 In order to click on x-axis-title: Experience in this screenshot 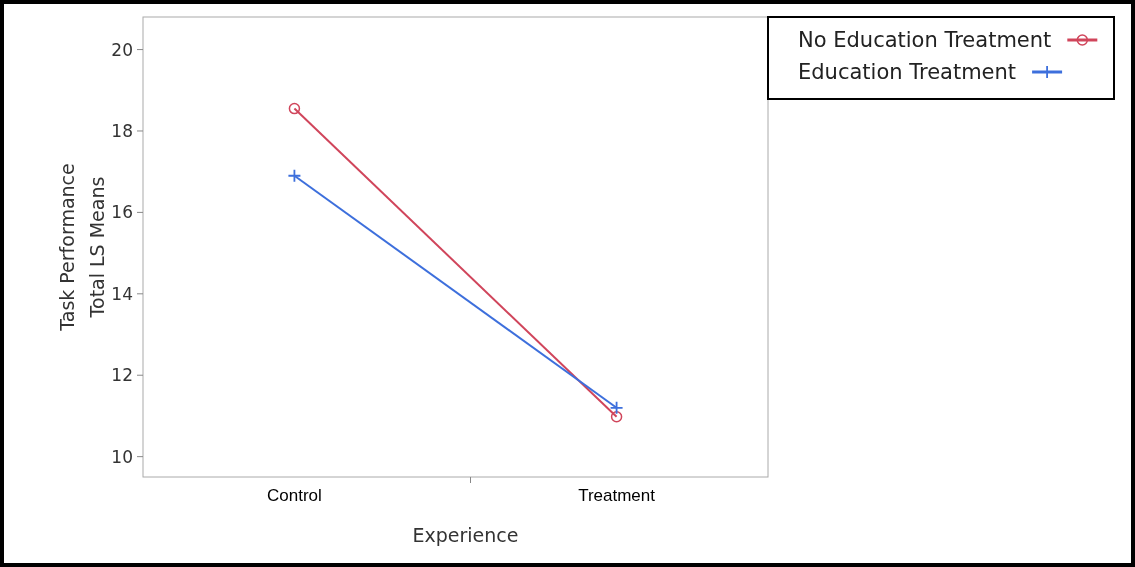, I will do `click(465, 535)`.